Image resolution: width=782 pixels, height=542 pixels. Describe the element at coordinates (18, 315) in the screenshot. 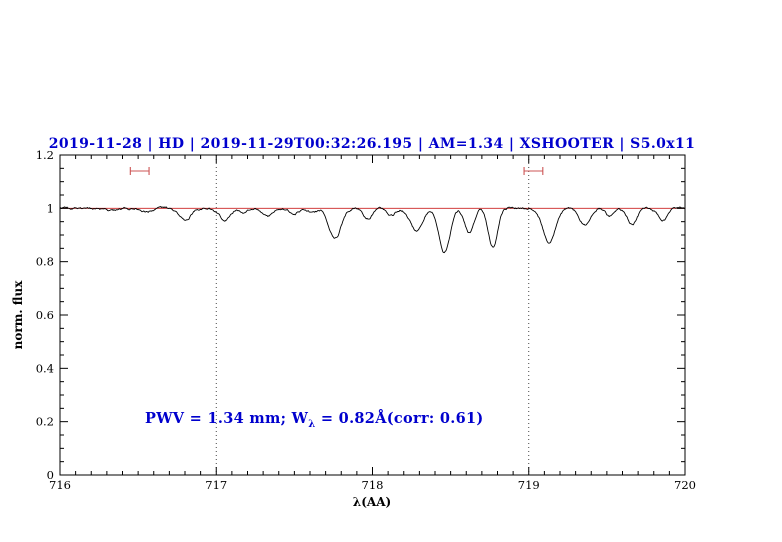

I see `y-axis-label: norm. flux` at that location.